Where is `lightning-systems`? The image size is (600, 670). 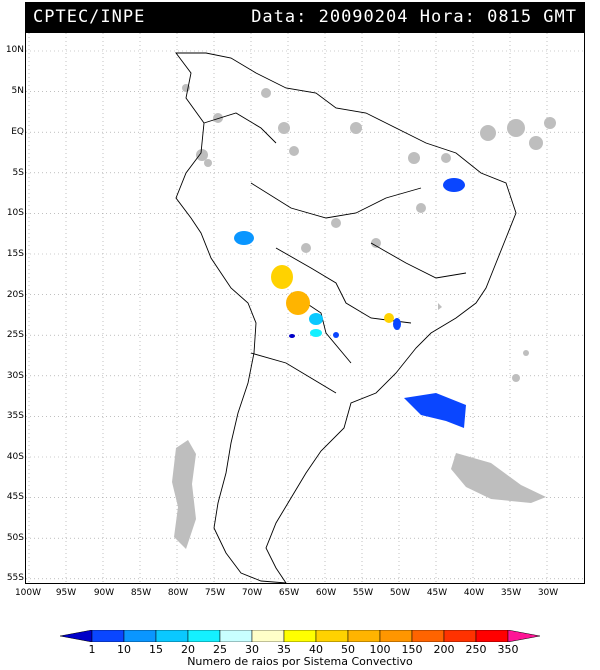
lightning-systems is located at coordinates (350, 303).